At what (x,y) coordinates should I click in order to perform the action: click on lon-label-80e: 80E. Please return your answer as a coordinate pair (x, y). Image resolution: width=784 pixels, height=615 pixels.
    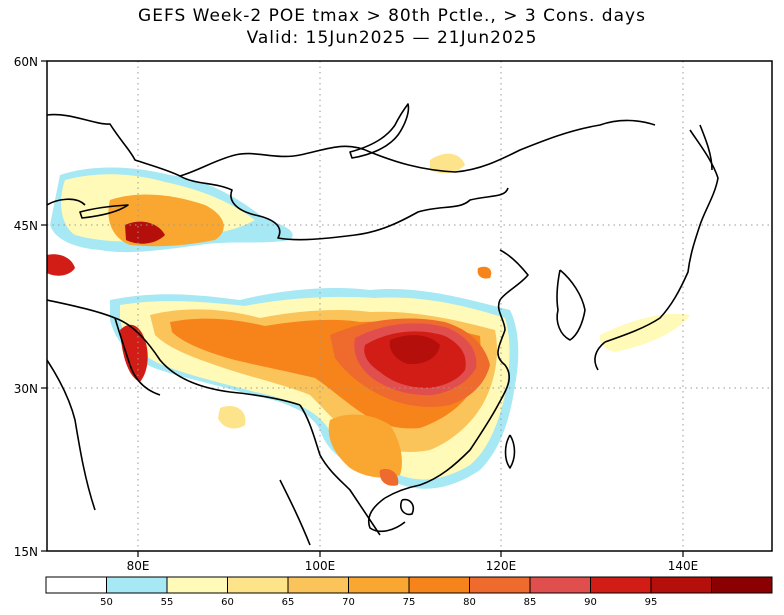
    Looking at the image, I should click on (138, 566).